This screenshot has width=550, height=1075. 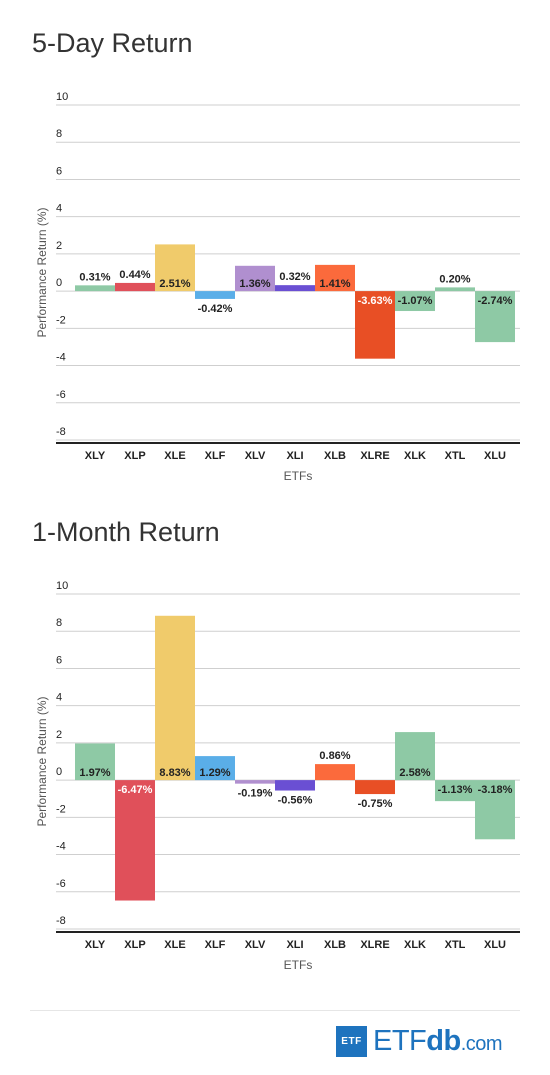 What do you see at coordinates (454, 279) in the screenshot?
I see `data-label-xtl: 0.20%` at bounding box center [454, 279].